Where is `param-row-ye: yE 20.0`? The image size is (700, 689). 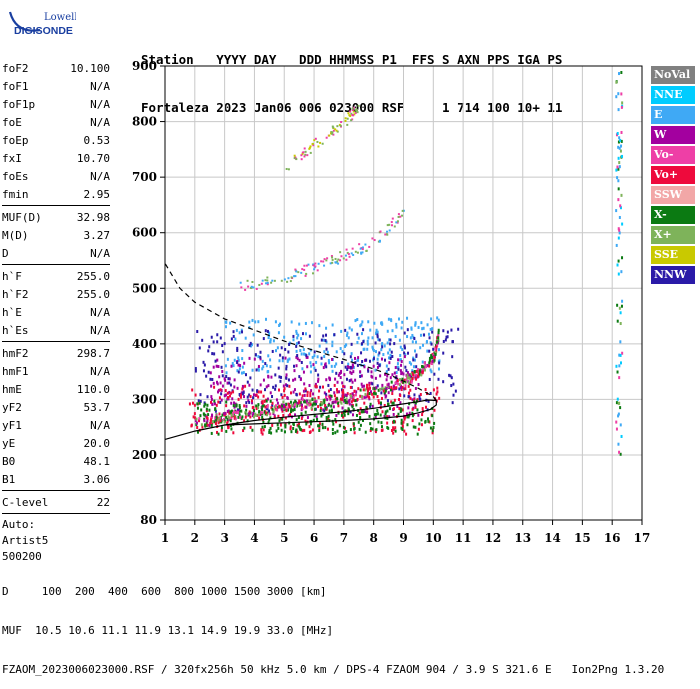 param-row-ye: yE 20.0 is located at coordinates (56, 444).